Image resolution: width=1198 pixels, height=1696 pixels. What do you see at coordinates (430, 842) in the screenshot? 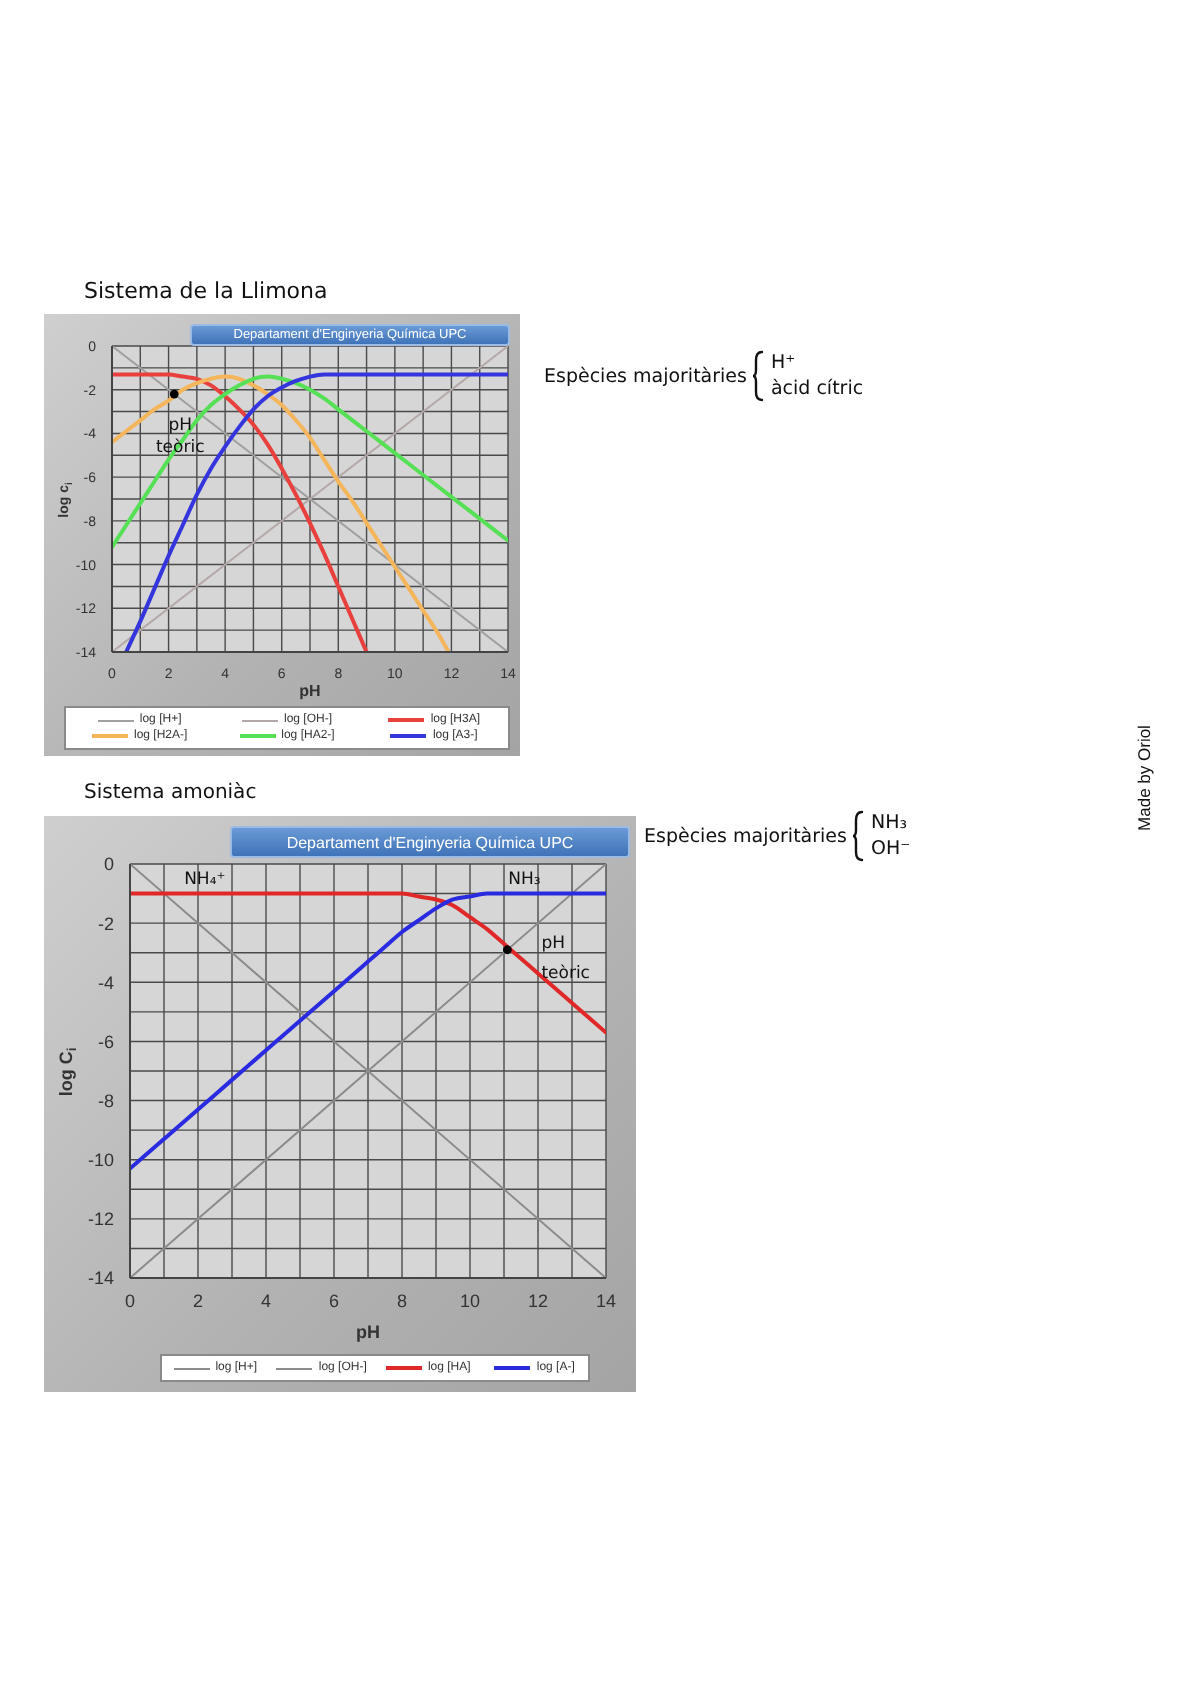
I see `chart-subtitle: Departament d'Enginyeria Química UPC` at bounding box center [430, 842].